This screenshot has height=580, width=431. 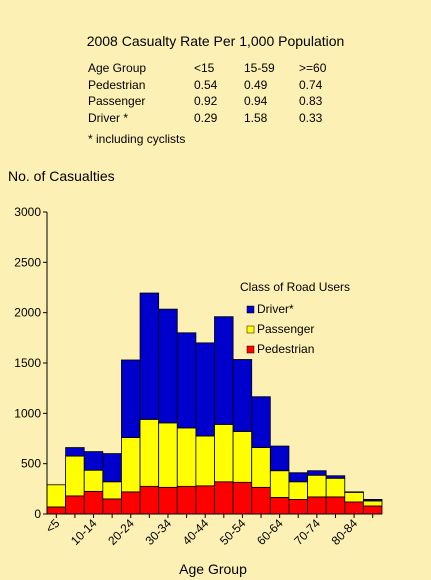 What do you see at coordinates (27, 313) in the screenshot?
I see `y-tick-label: 2000` at bounding box center [27, 313].